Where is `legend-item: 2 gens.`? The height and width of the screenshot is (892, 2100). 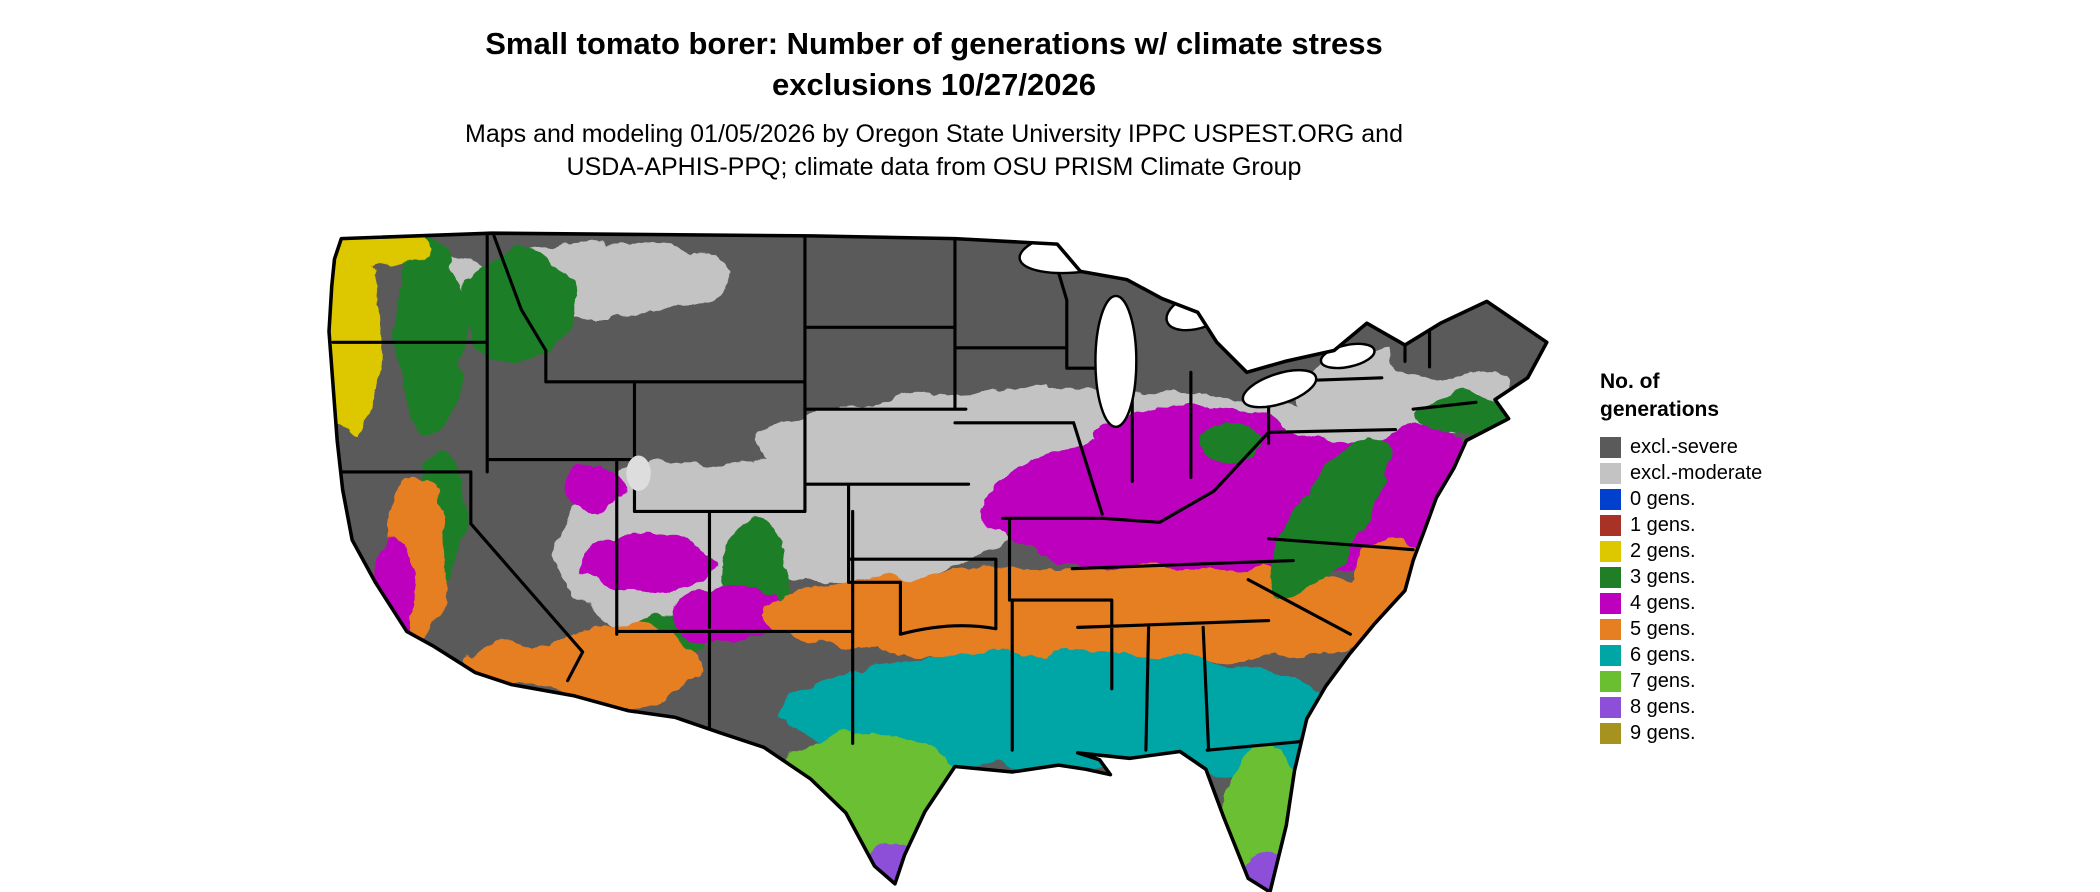
legend-item: 2 gens. is located at coordinates (1681, 552).